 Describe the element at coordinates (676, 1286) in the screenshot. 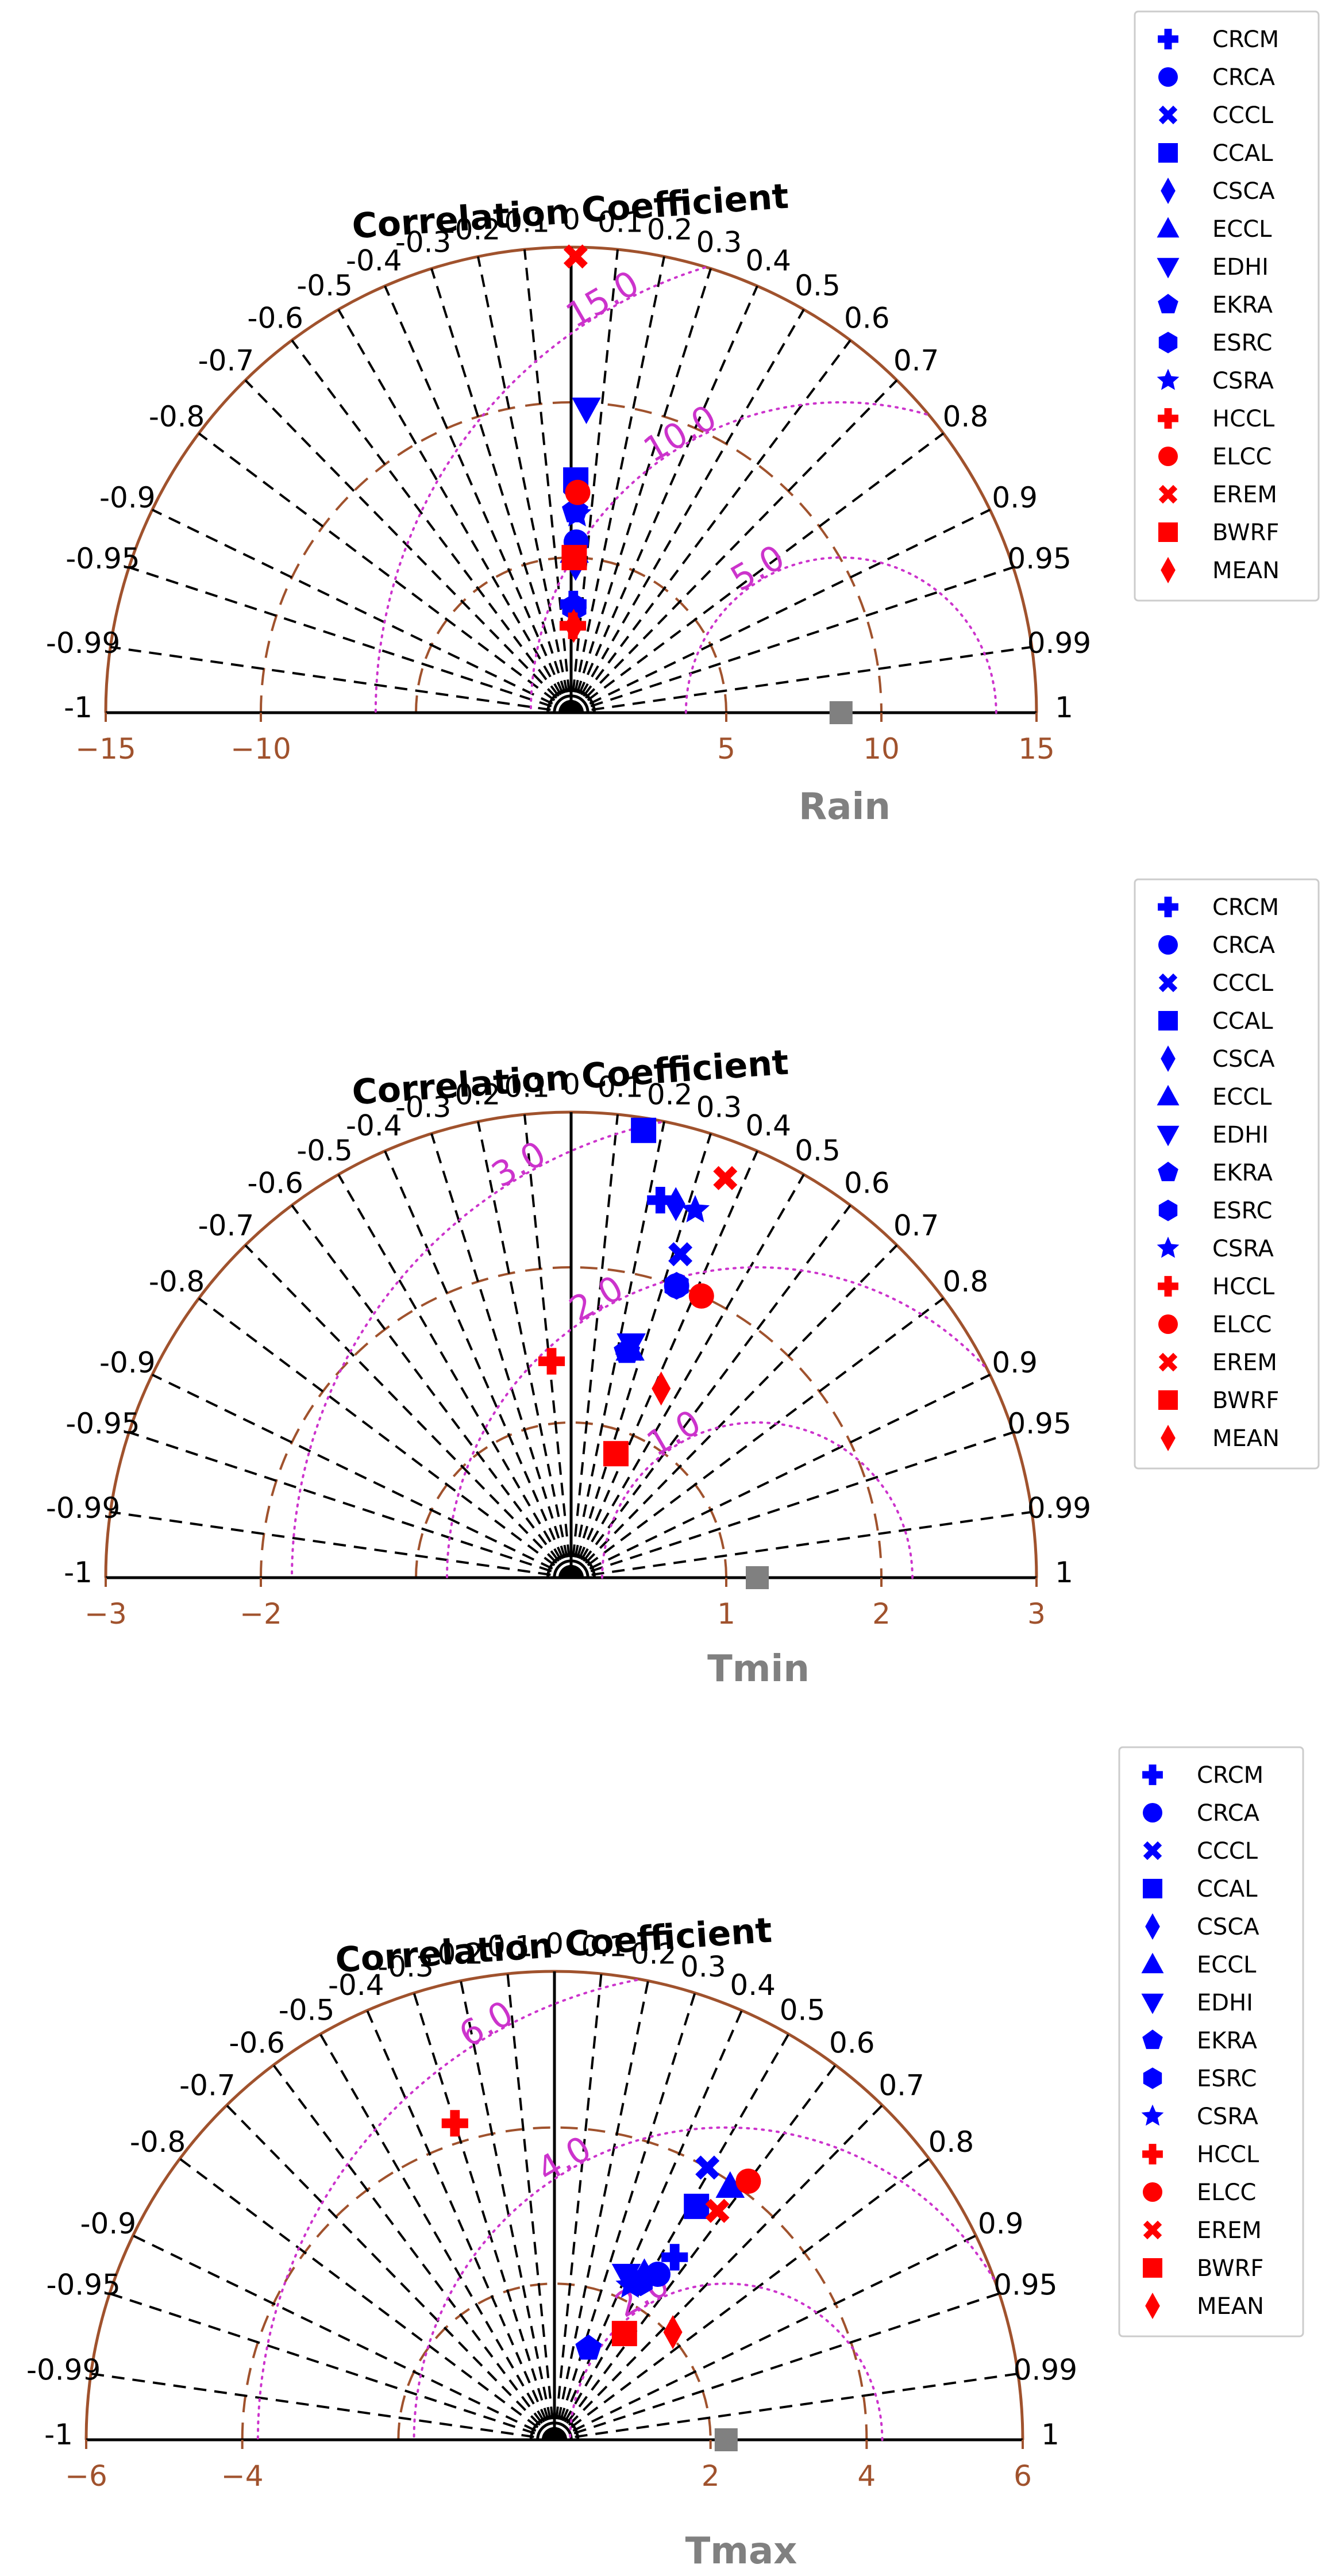

I see `marker-esrc` at that location.